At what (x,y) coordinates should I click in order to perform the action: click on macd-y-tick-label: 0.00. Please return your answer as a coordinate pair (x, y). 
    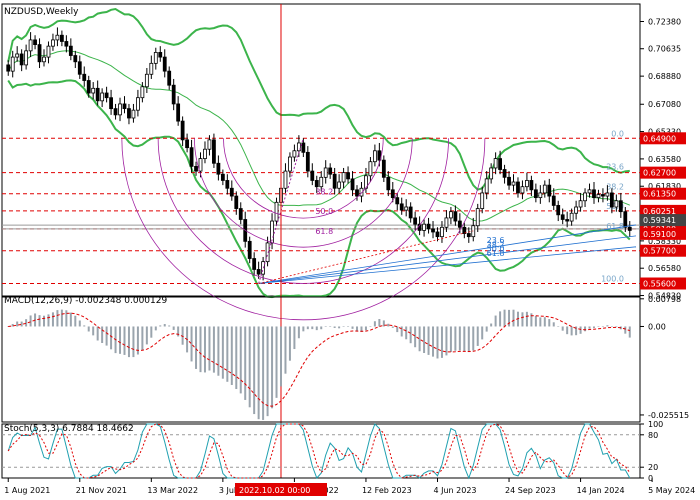
    Looking at the image, I should click on (657, 326).